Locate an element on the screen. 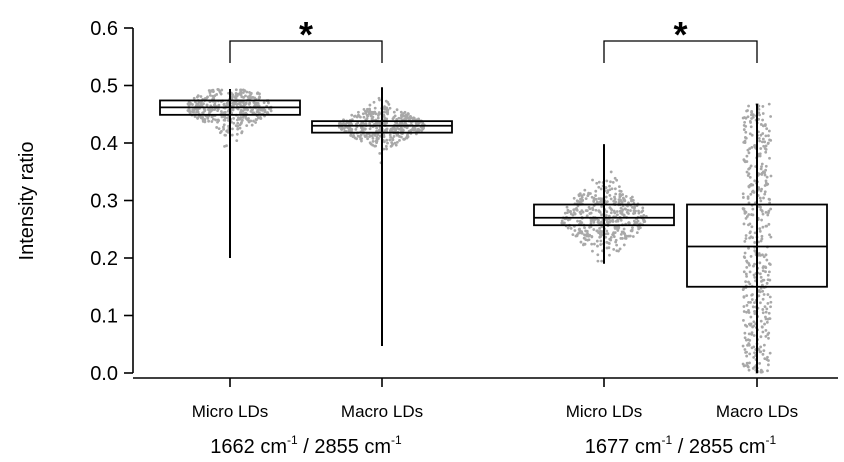 Image resolution: width=844 pixels, height=462 pixels. y-axis: 0.0 0.1 0.2 0.3 0.4 0.5 0.6 is located at coordinates (112, 201).